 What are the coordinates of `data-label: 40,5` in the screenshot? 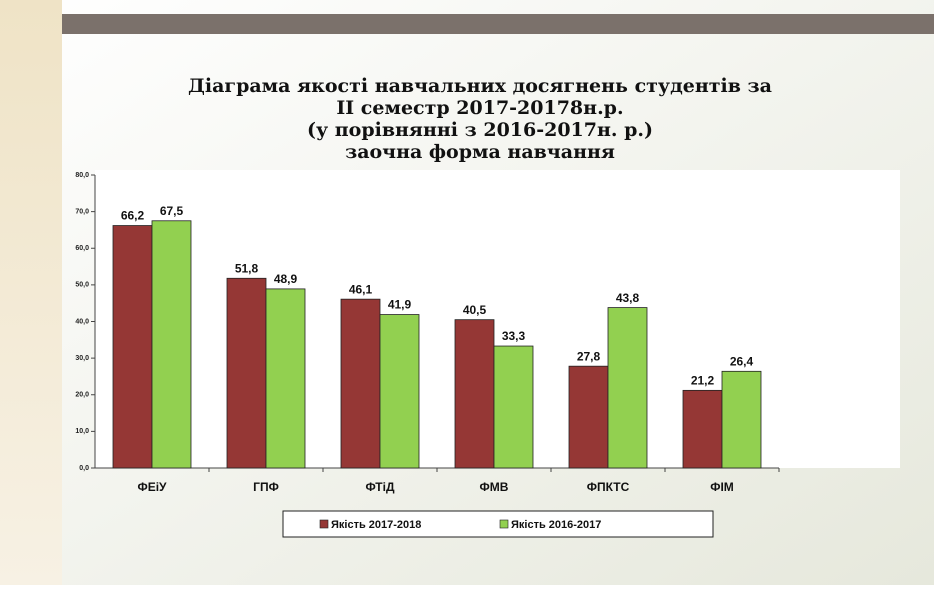 It's located at (475, 310).